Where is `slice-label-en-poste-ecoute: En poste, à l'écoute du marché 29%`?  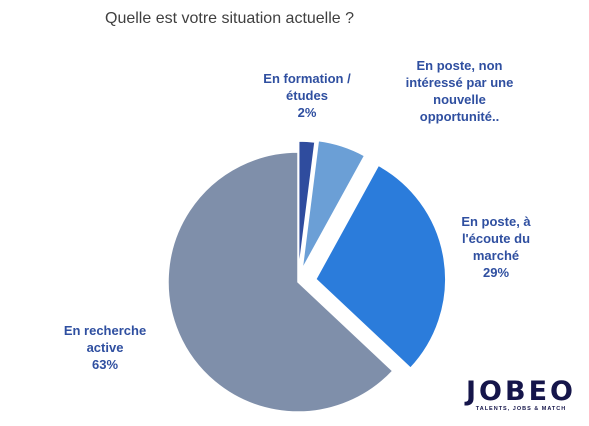 slice-label-en-poste-ecoute: En poste, à l'écoute du marché 29% is located at coordinates (496, 247).